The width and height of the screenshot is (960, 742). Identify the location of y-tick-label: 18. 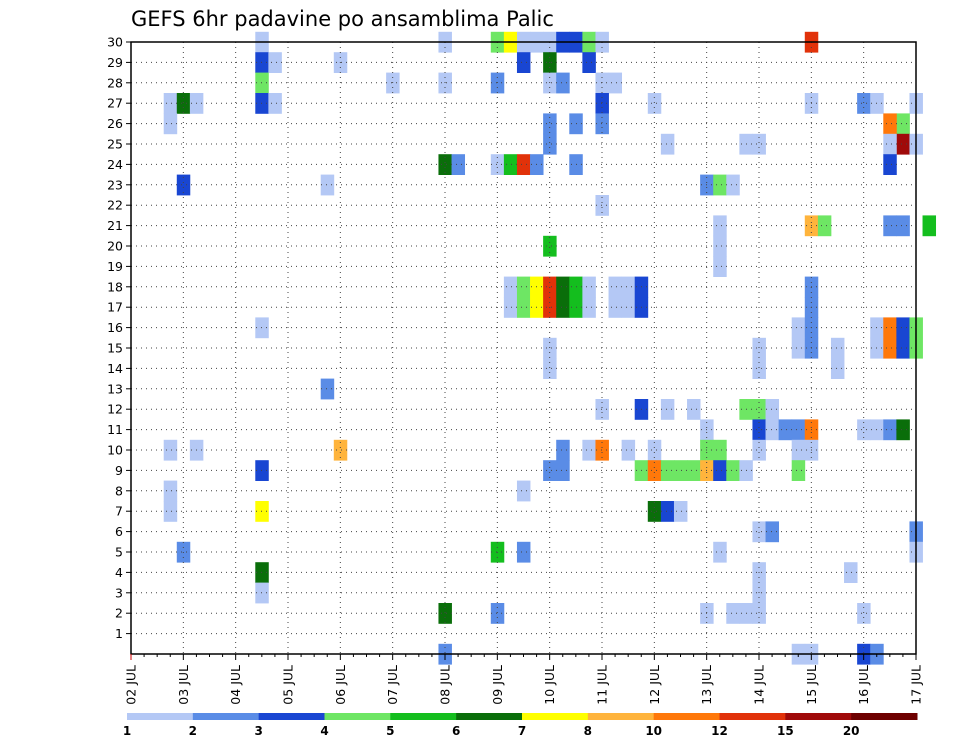
(115, 286).